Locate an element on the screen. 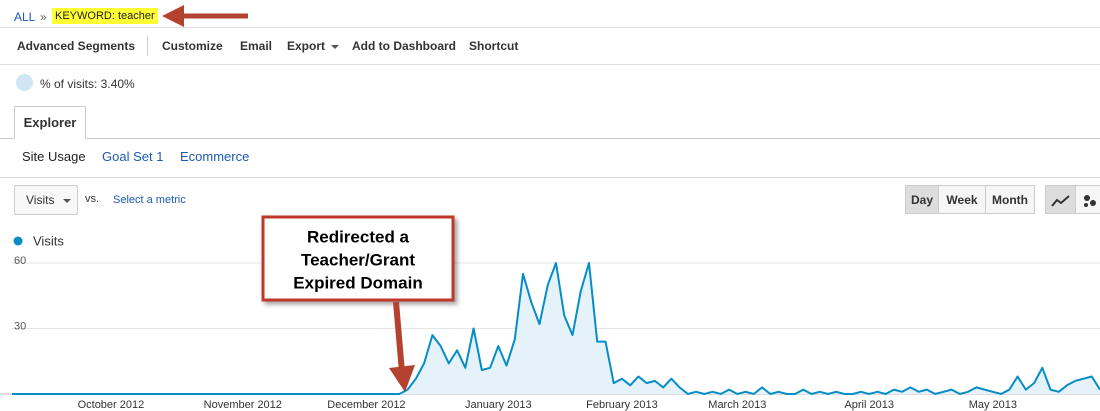 The width and height of the screenshot is (1100, 411). x-tick-label: December 2012 is located at coordinates (366, 405).